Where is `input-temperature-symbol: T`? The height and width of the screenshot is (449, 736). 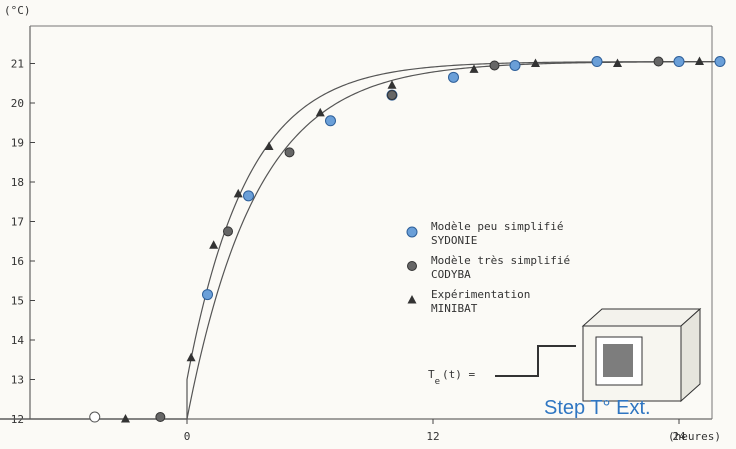
input-temperature-symbol: T is located at coordinates (431, 374).